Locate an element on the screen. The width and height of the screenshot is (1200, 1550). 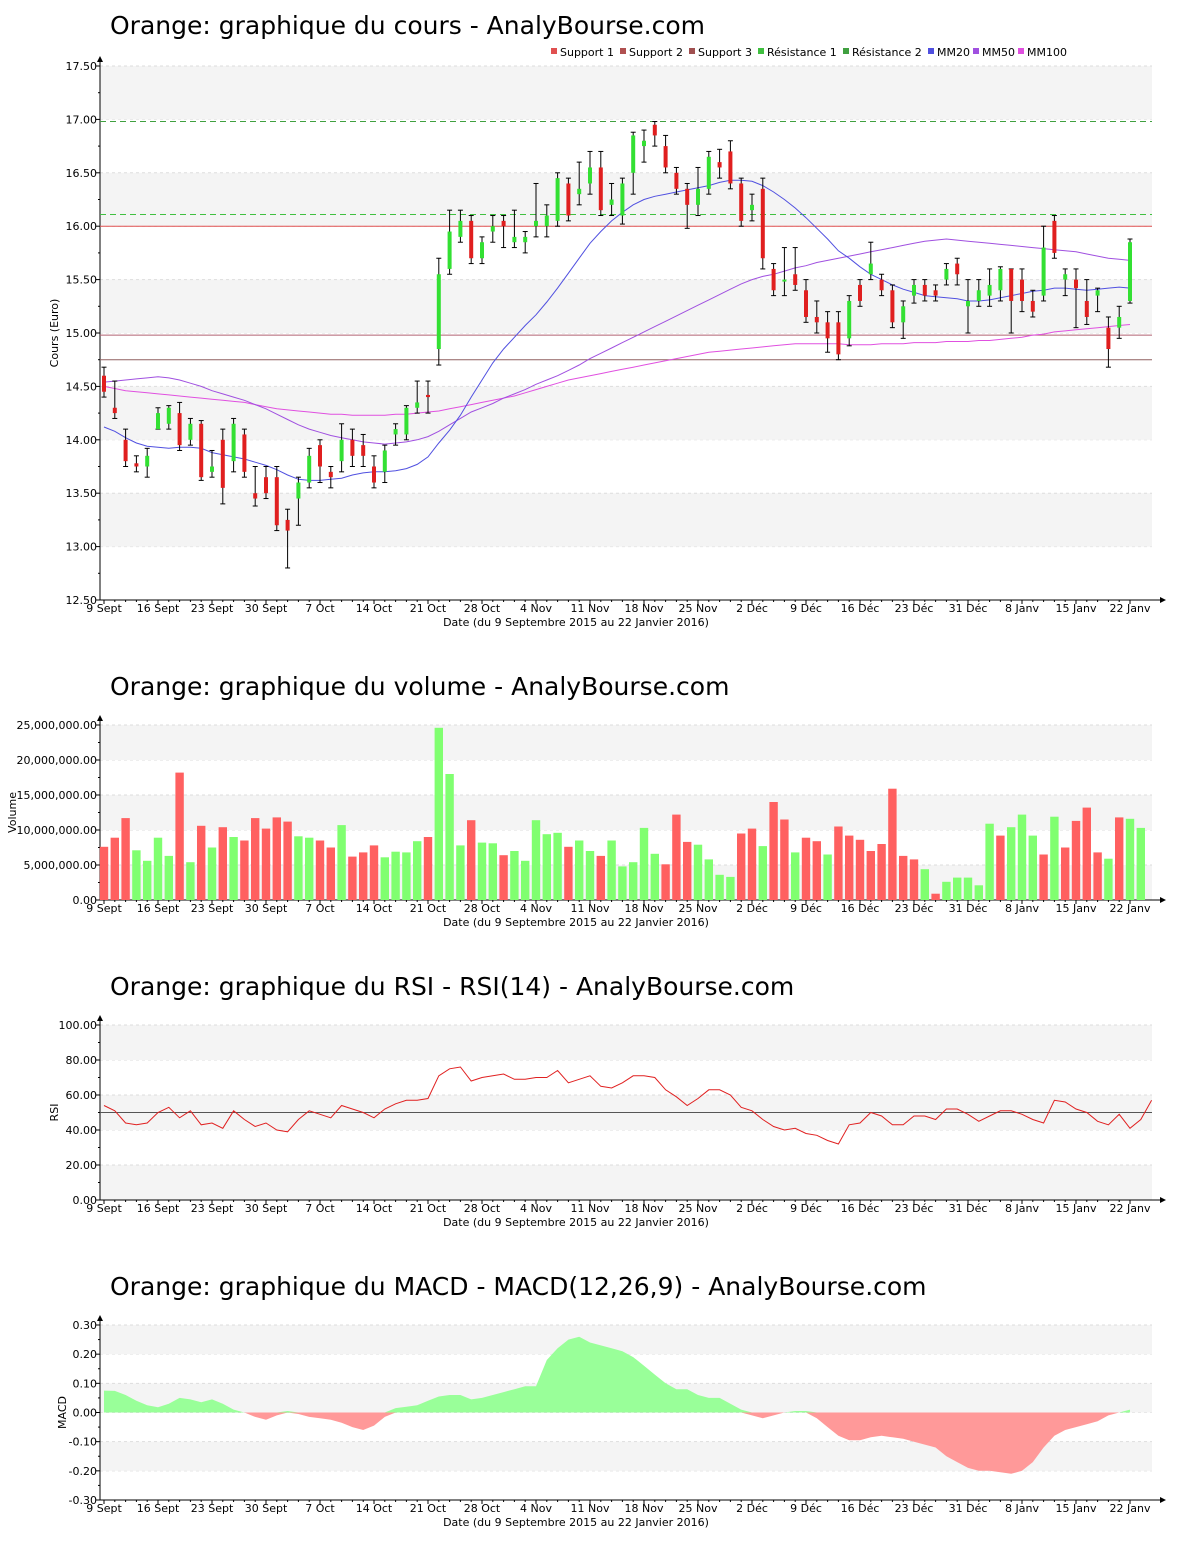
x-tick-label: 11 Nov is located at coordinates (590, 908).